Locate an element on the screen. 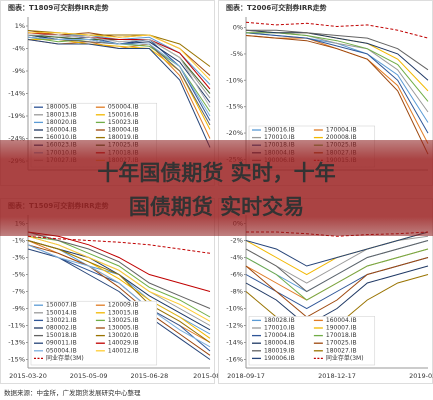  chart-title: 图表：T2006可交割券IRR走势 is located at coordinates (276, 7).